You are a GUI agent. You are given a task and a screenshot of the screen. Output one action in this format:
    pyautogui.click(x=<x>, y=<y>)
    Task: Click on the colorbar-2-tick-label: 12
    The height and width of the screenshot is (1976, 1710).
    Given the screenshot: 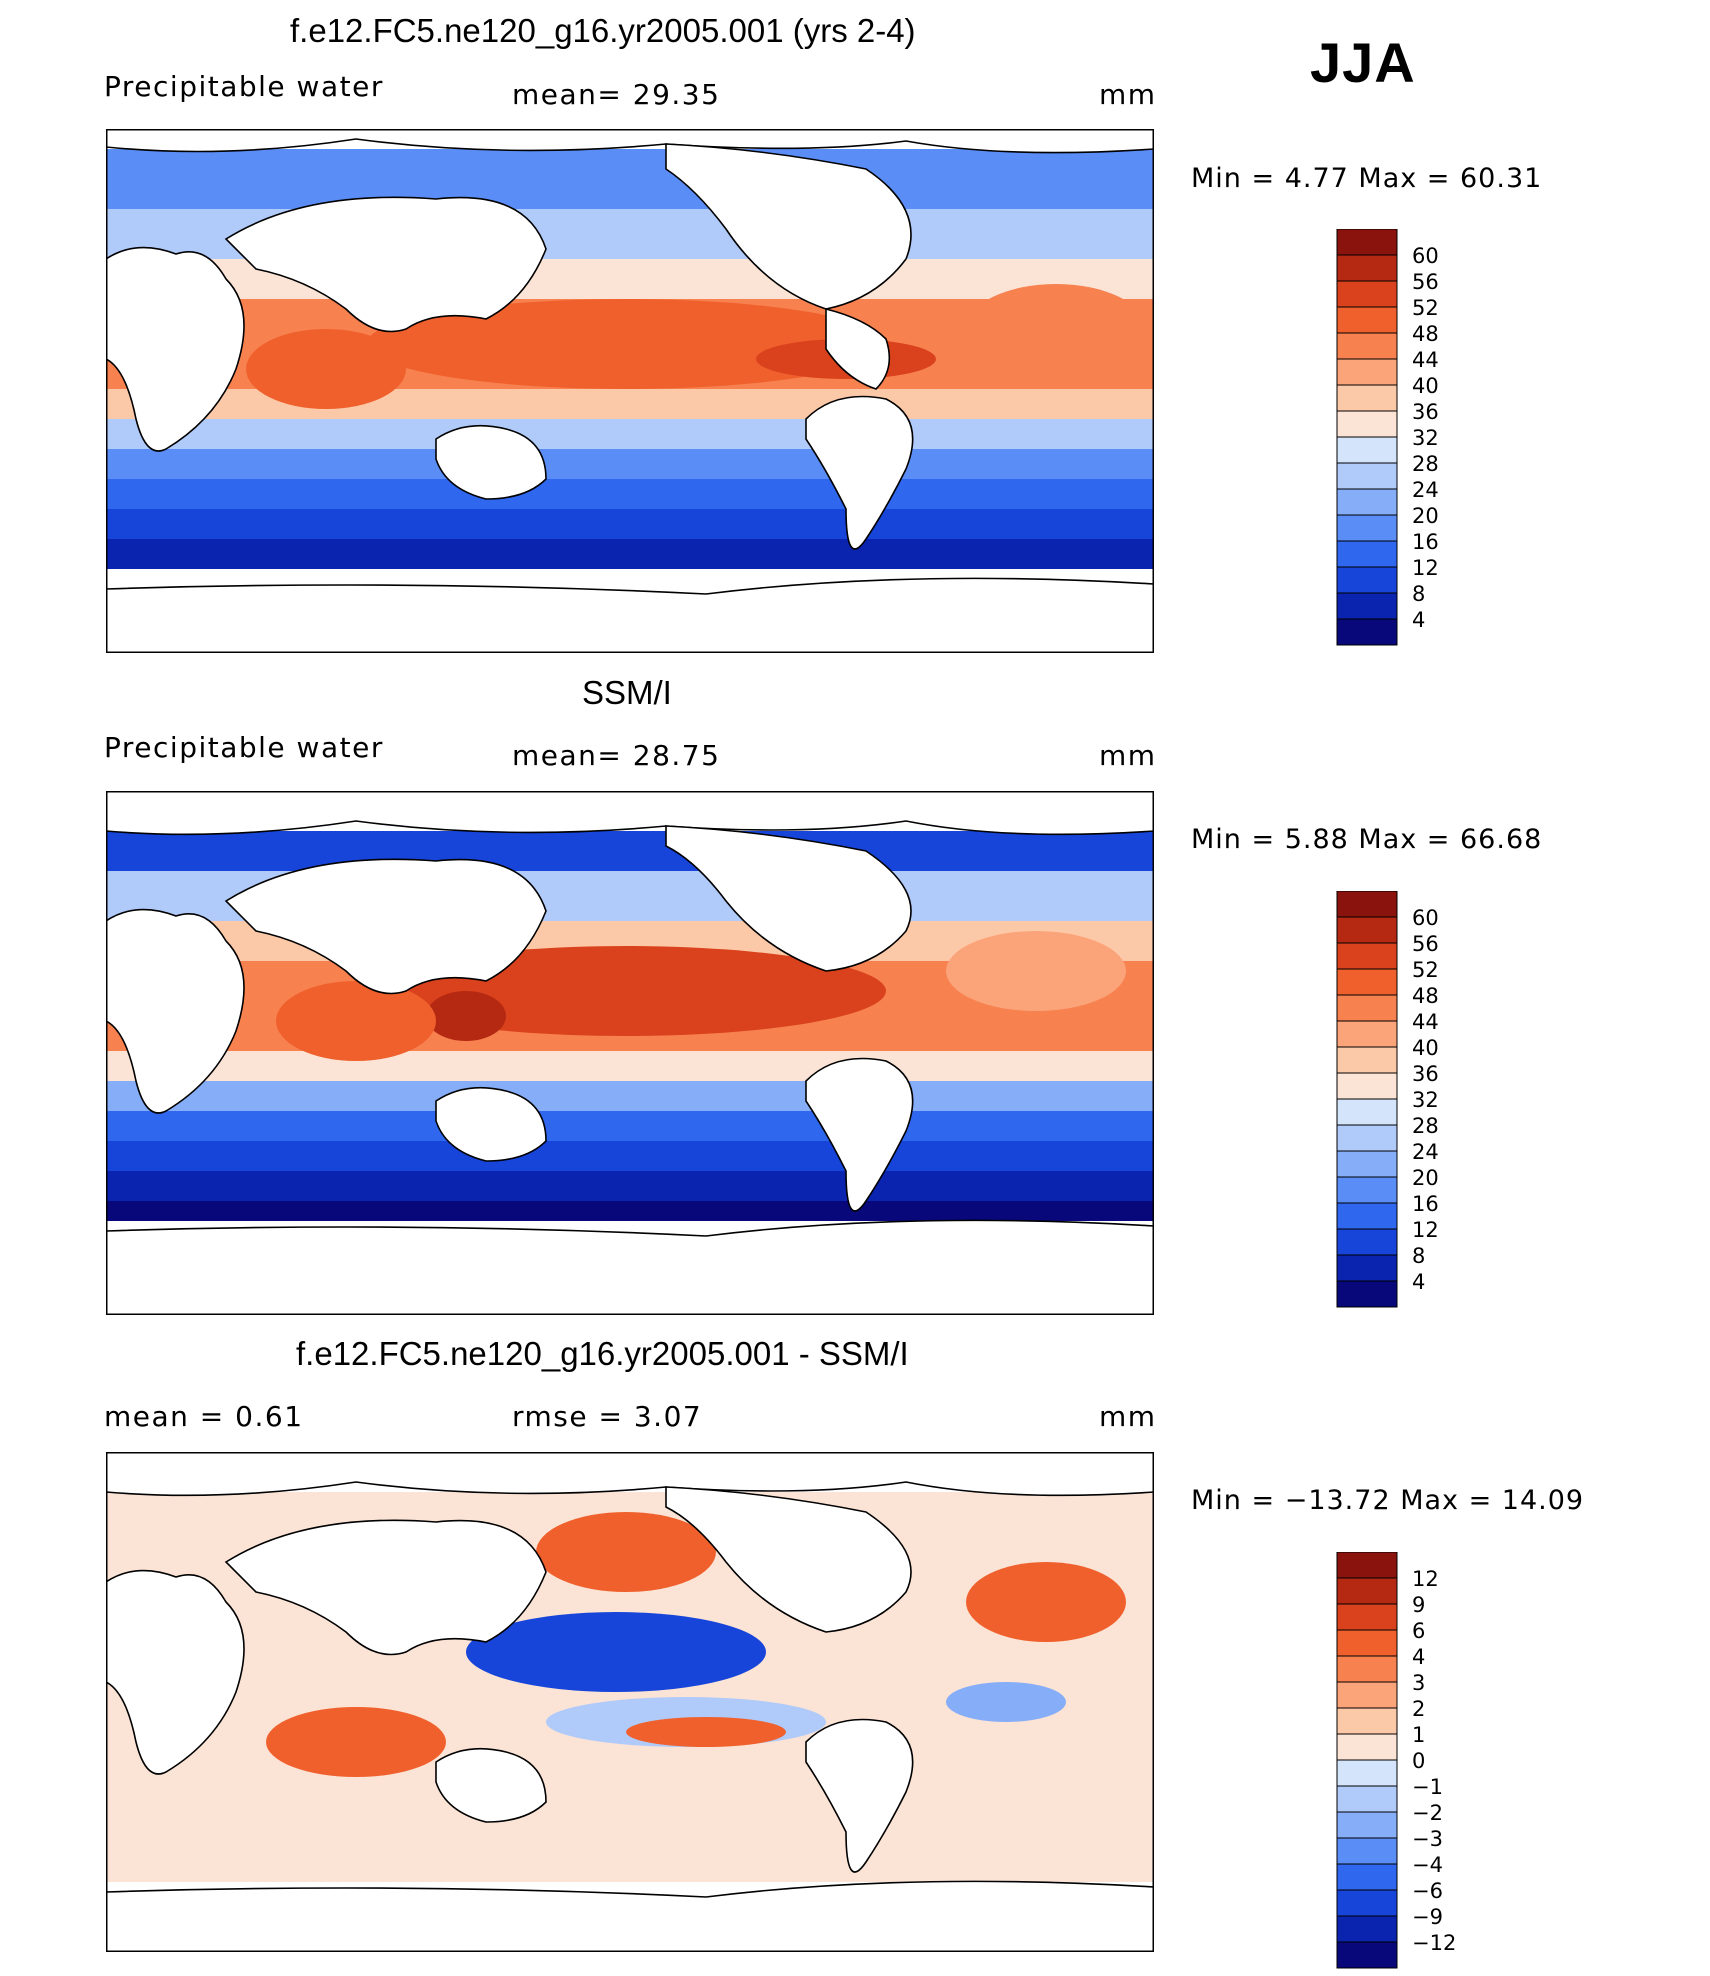 What is the action you would take?
    pyautogui.click(x=1425, y=1230)
    